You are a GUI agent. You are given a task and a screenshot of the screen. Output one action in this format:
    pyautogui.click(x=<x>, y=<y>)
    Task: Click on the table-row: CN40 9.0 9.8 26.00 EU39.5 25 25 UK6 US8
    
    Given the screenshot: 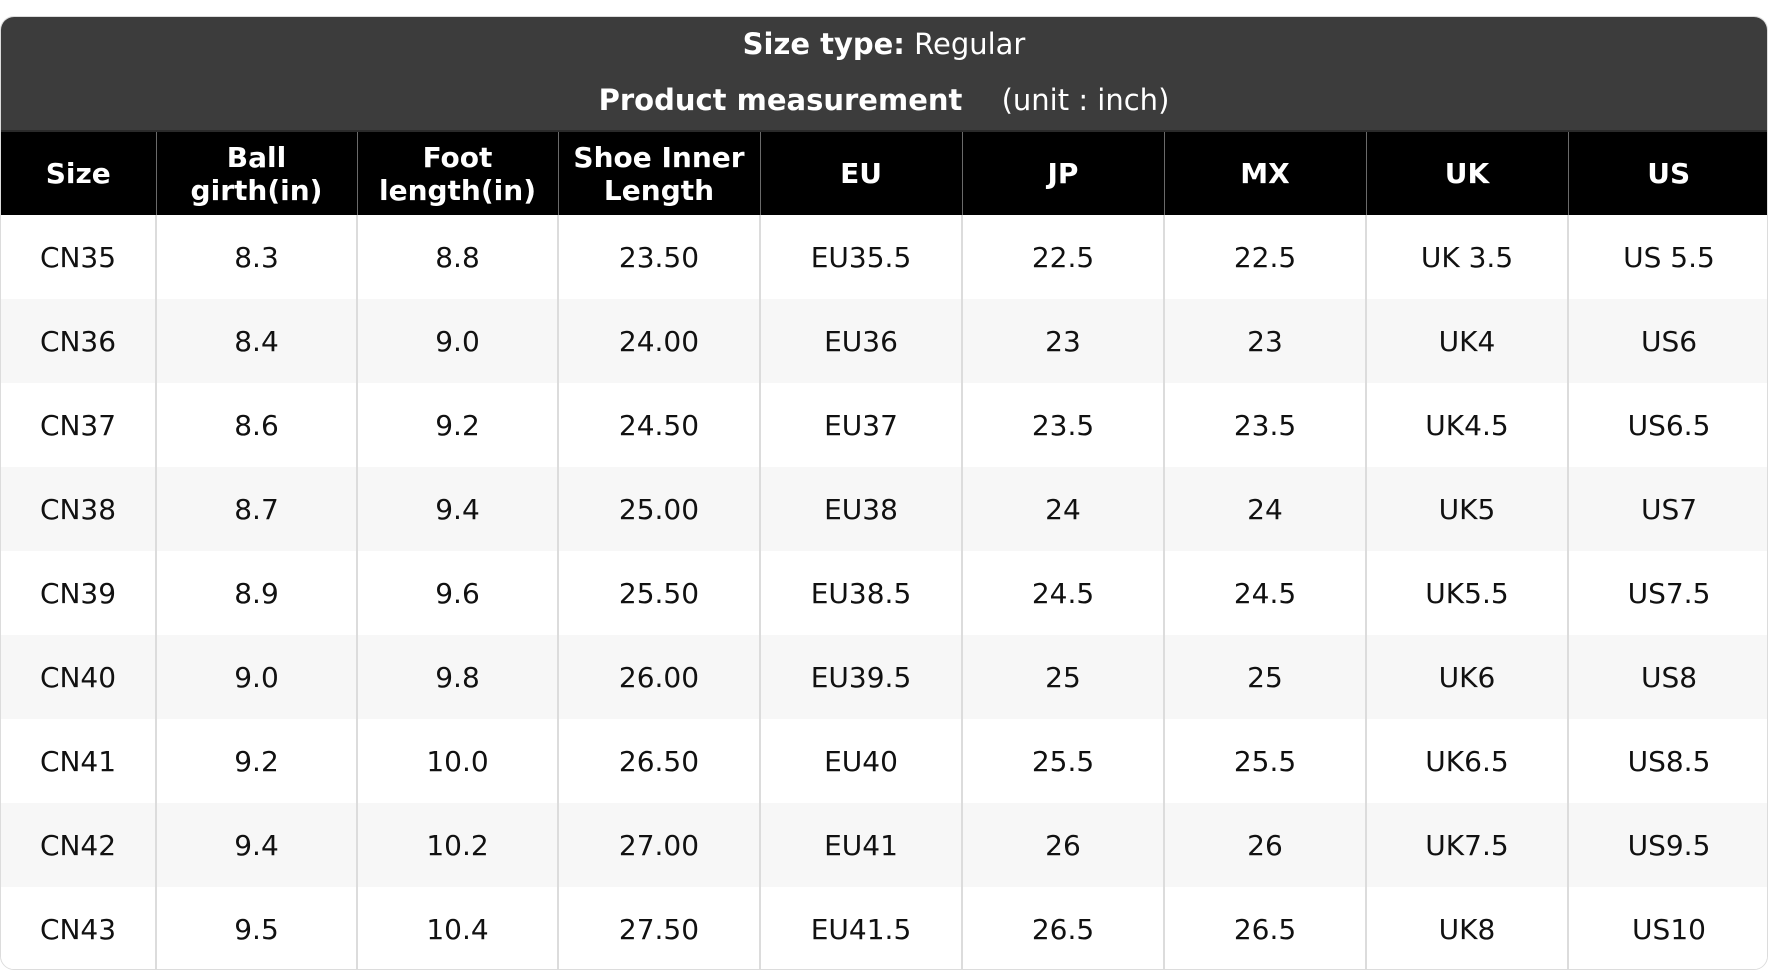 What is the action you would take?
    pyautogui.click(x=884, y=677)
    